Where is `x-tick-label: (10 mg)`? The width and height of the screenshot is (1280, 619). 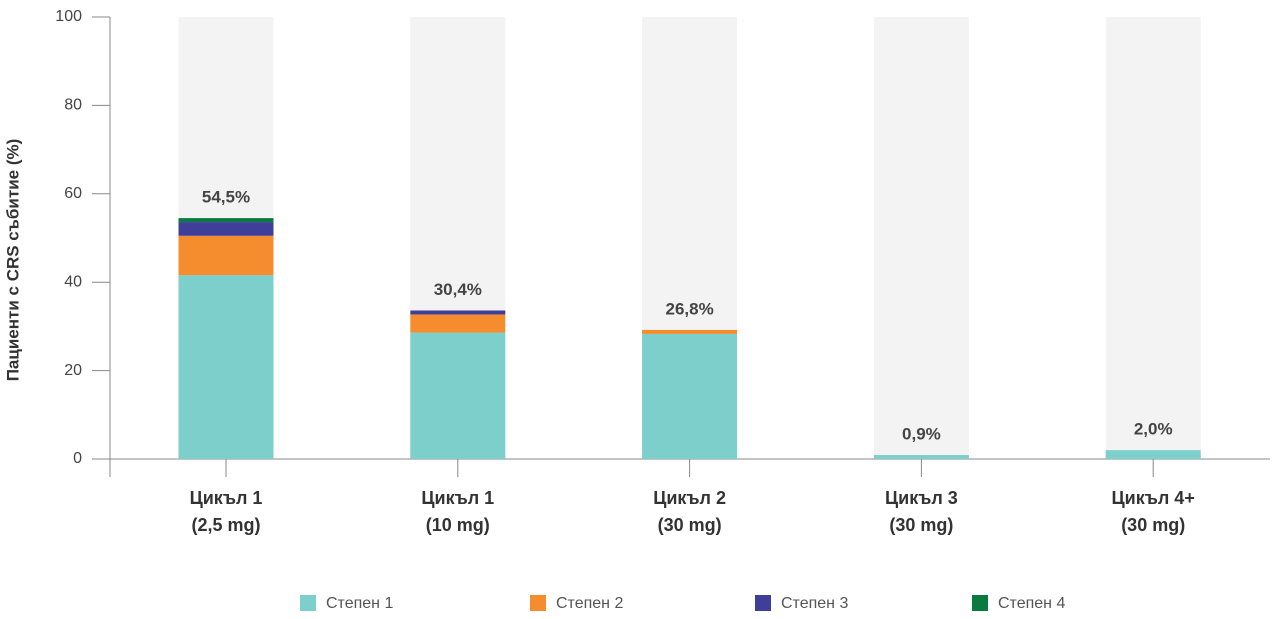
x-tick-label: (10 mg) is located at coordinates (458, 525).